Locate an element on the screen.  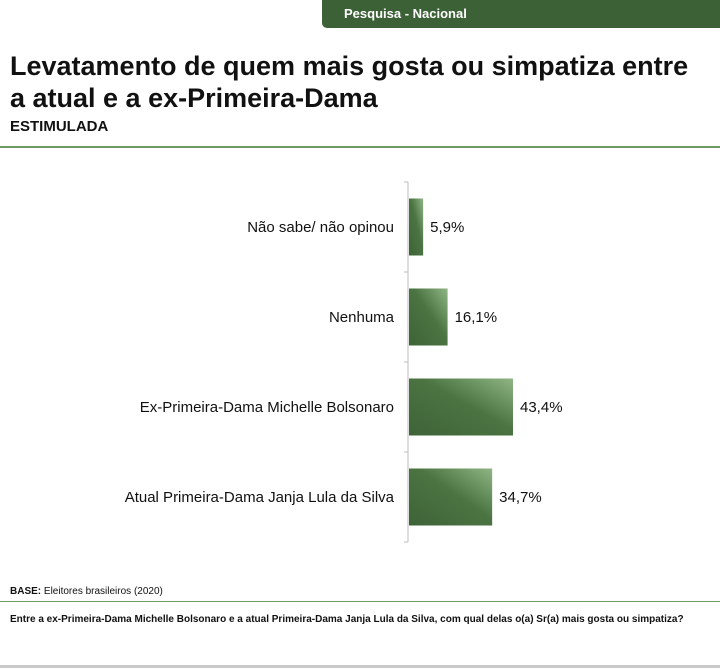
value-label: 16,1% is located at coordinates (476, 317).